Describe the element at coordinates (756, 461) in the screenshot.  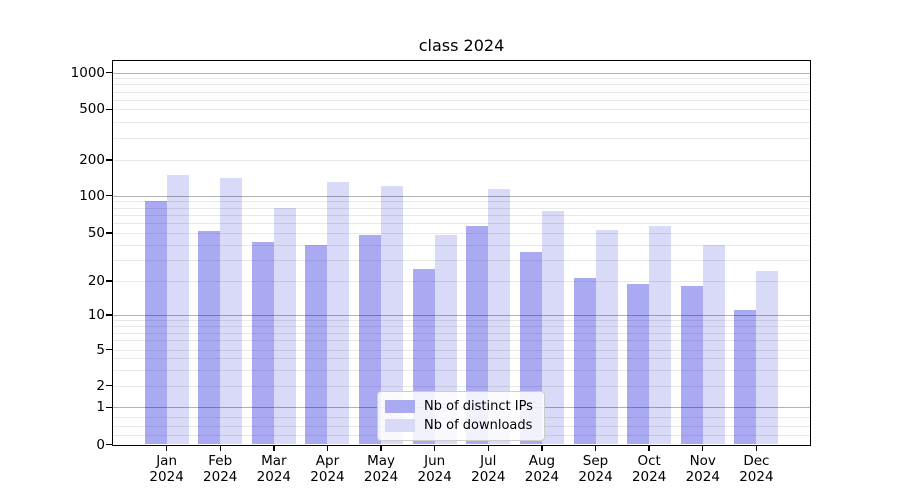
I see `x-tick-month: Dec` at that location.